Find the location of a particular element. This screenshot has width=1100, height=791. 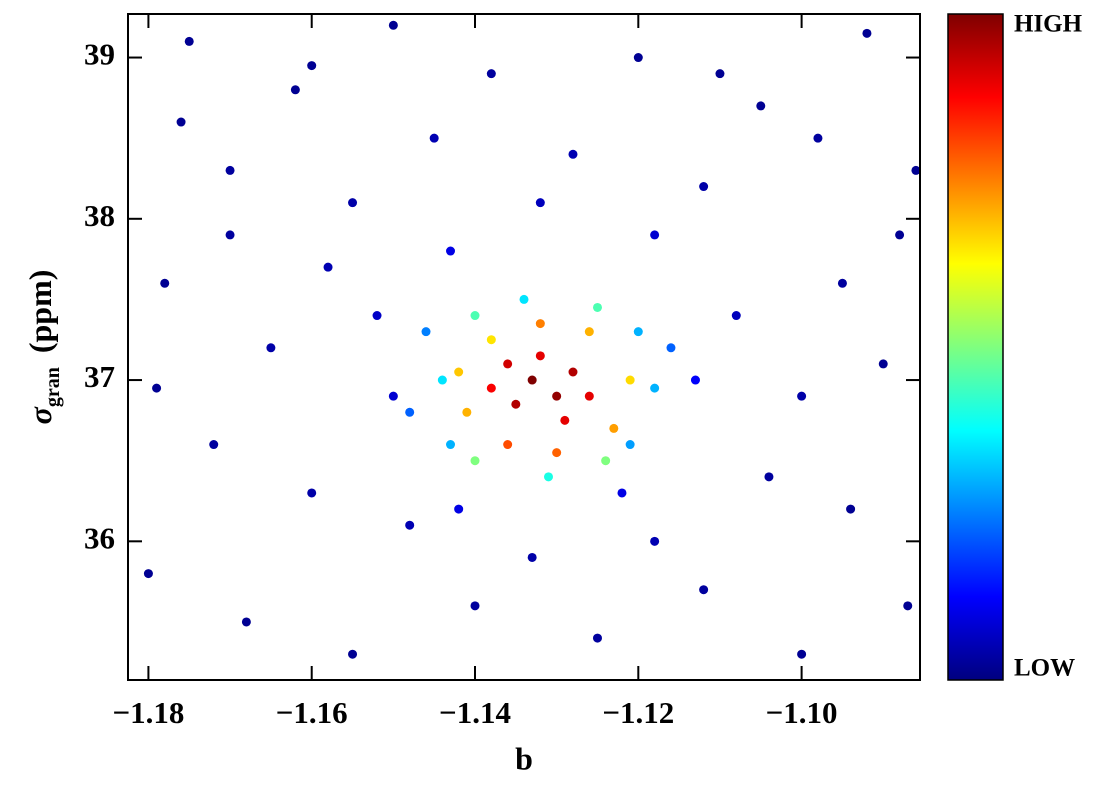

x-tick-label: −1.14 is located at coordinates (475, 712).